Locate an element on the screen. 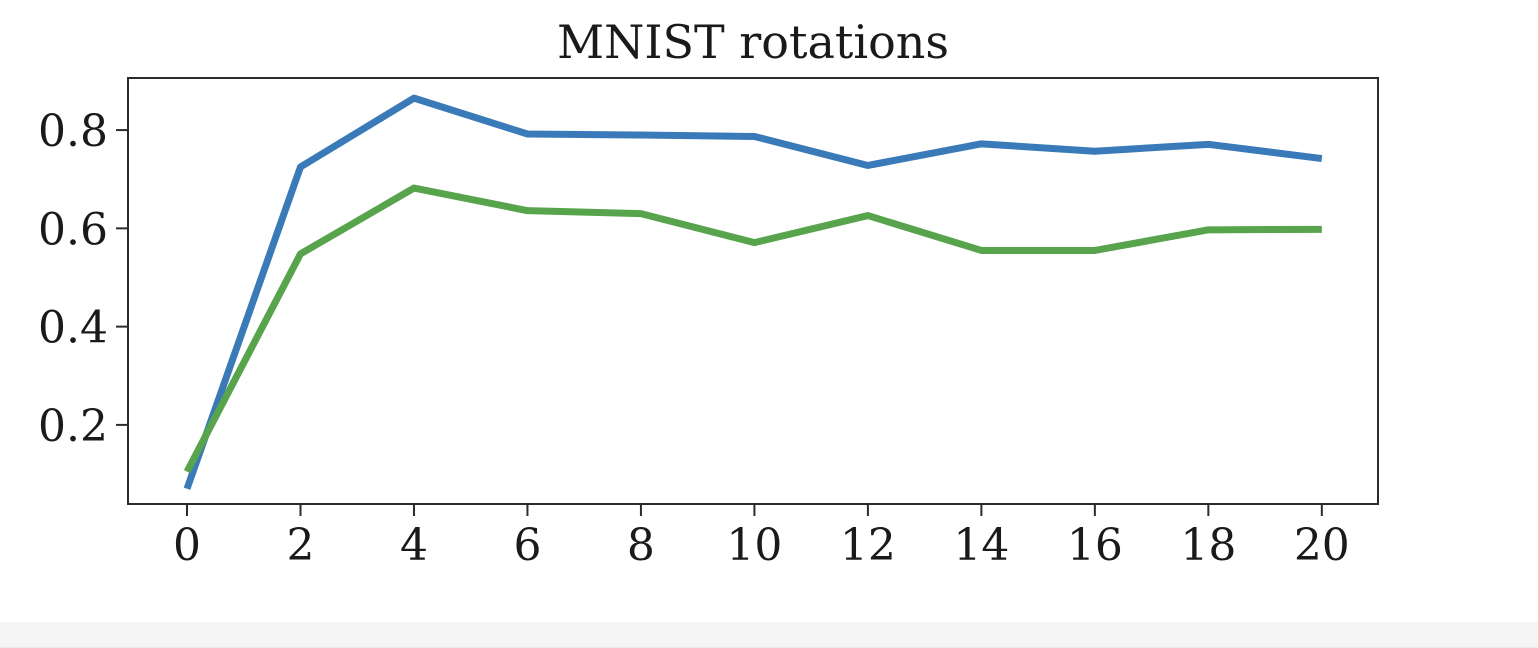  x-tick-label: 8 is located at coordinates (641, 545).